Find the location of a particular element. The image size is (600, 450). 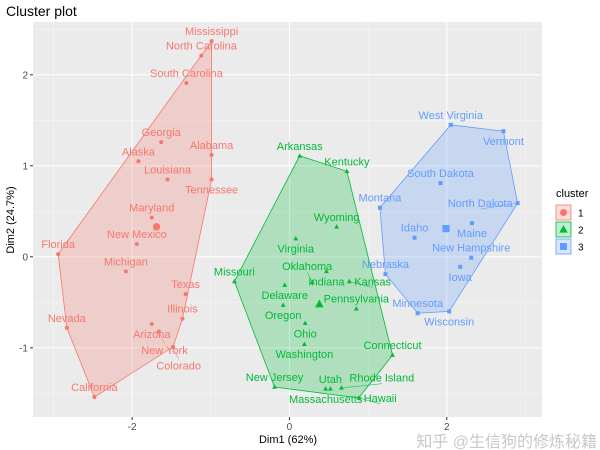

point-label: Georgia is located at coordinates (162, 133).